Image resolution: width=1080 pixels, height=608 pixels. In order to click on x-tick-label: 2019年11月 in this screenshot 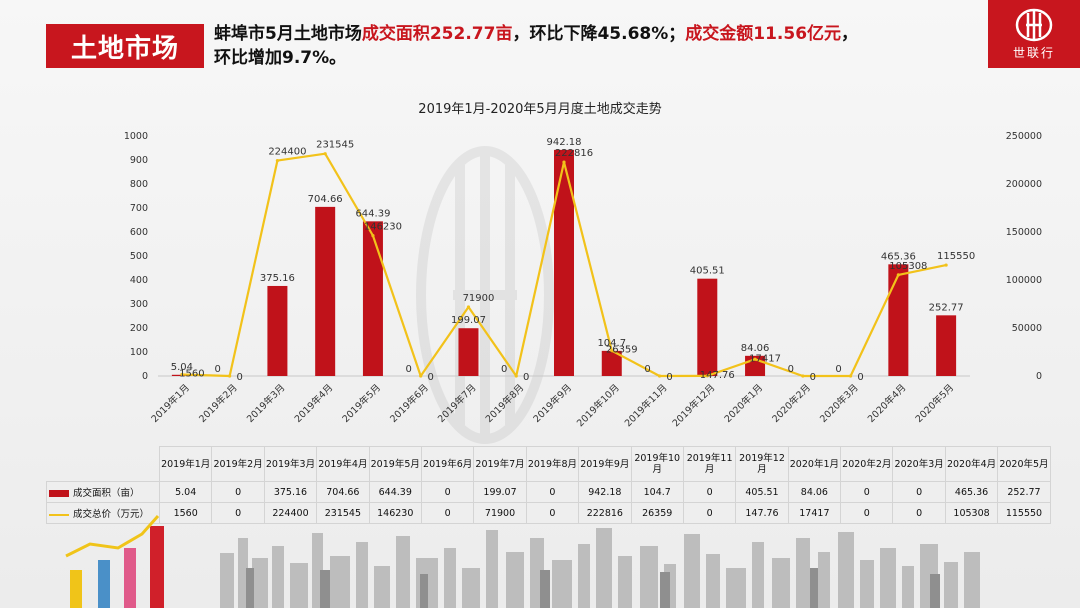, I will do `click(646, 406)`.